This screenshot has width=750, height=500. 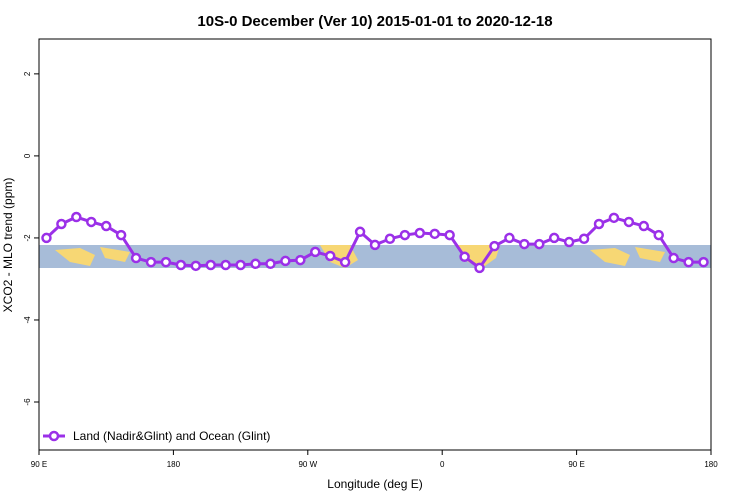 I want to click on y-tick-label: -4, so click(x=27, y=320).